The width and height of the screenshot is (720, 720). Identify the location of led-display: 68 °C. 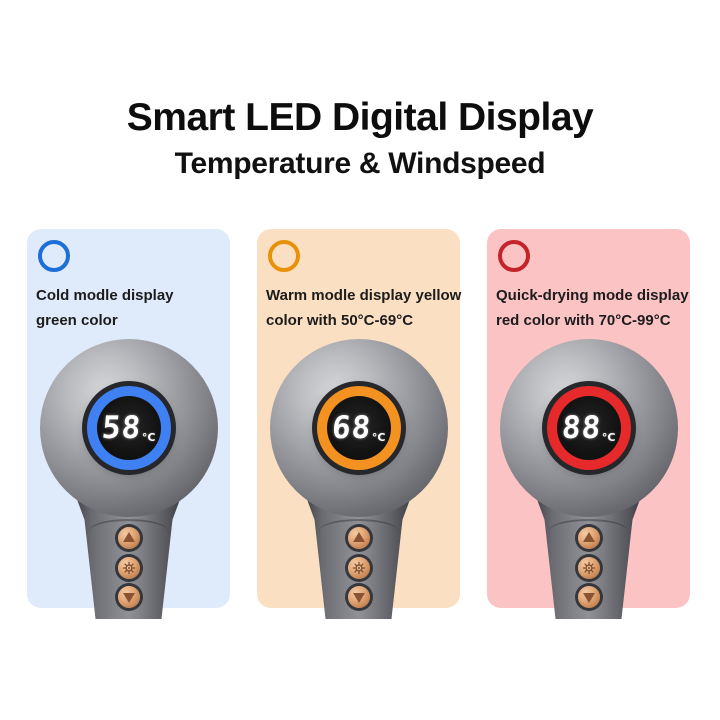
(358, 428).